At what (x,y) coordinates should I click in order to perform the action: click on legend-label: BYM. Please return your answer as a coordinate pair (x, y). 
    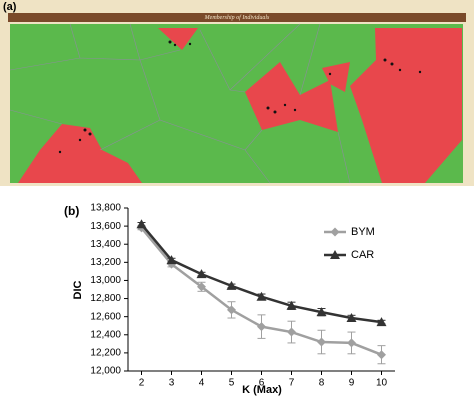
    Looking at the image, I should click on (363, 232).